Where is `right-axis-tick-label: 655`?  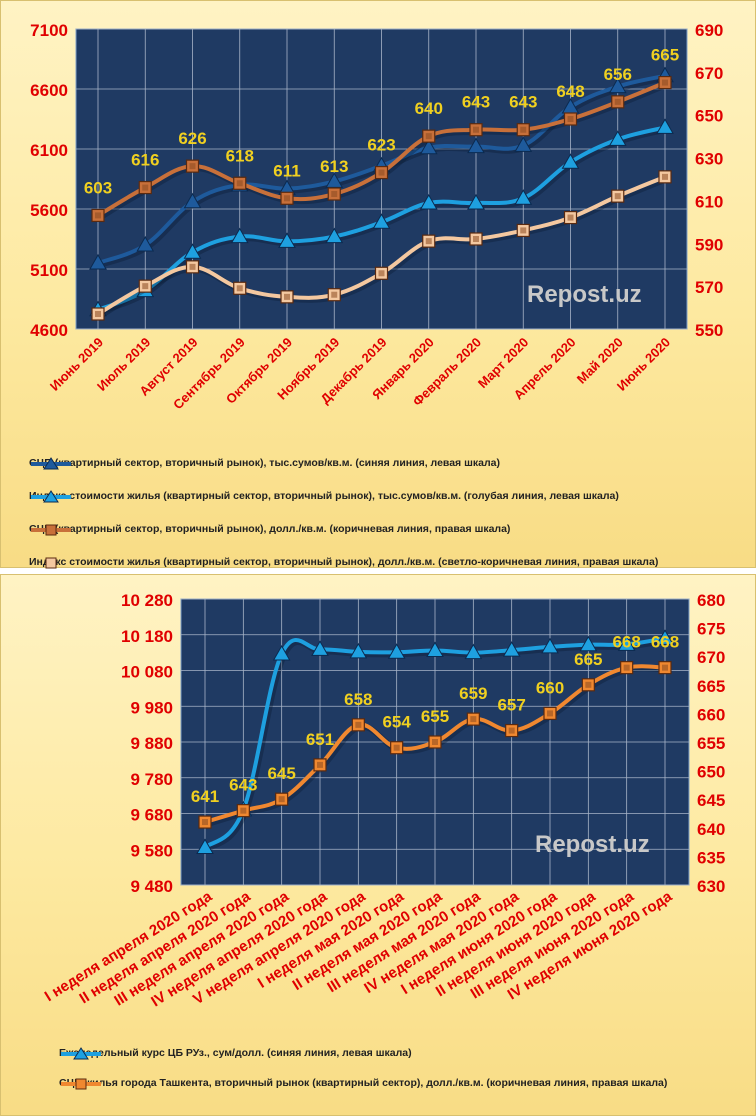 right-axis-tick-label: 655 is located at coordinates (711, 743).